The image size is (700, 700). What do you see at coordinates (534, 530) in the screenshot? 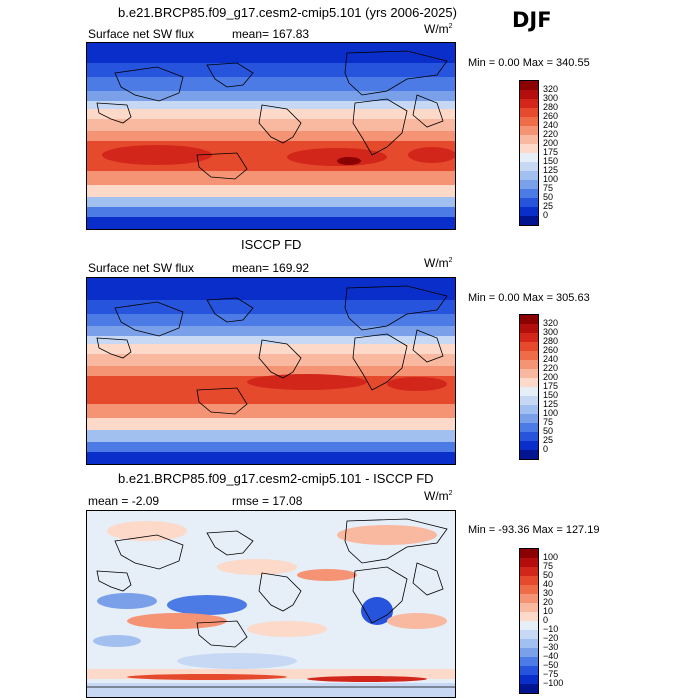
I see `panel-3-minmax: Min = -93.36 Max = 127.19` at bounding box center [534, 530].